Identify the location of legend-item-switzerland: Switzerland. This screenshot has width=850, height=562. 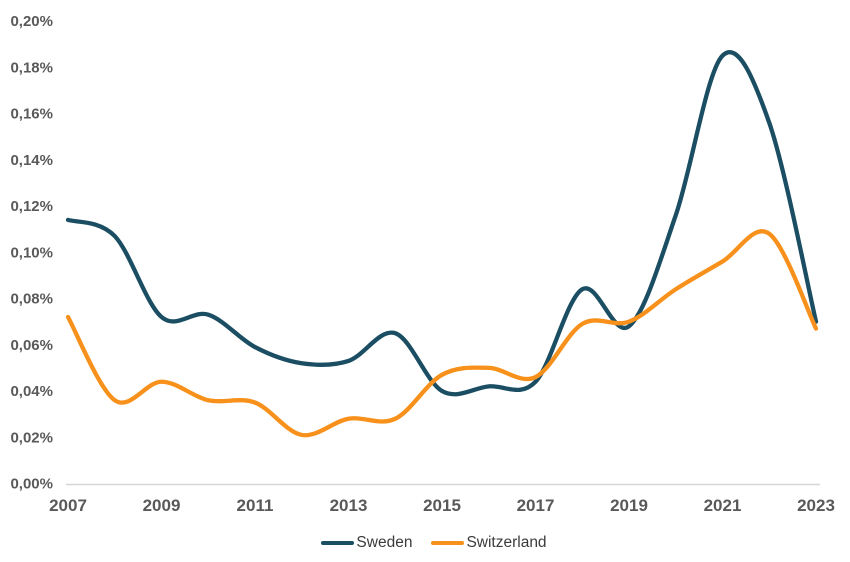
(489, 543).